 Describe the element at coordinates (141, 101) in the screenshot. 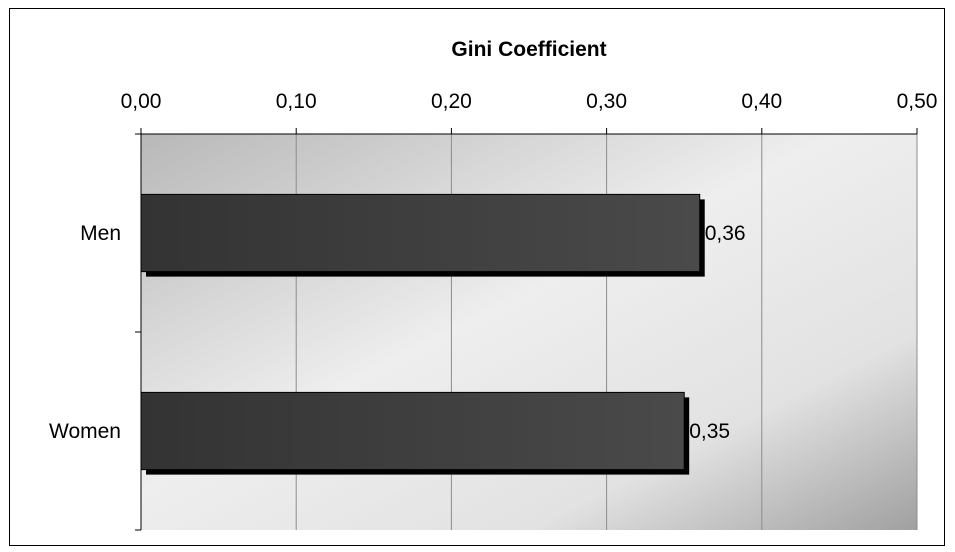

I see `x-tick-label: 0,00` at that location.